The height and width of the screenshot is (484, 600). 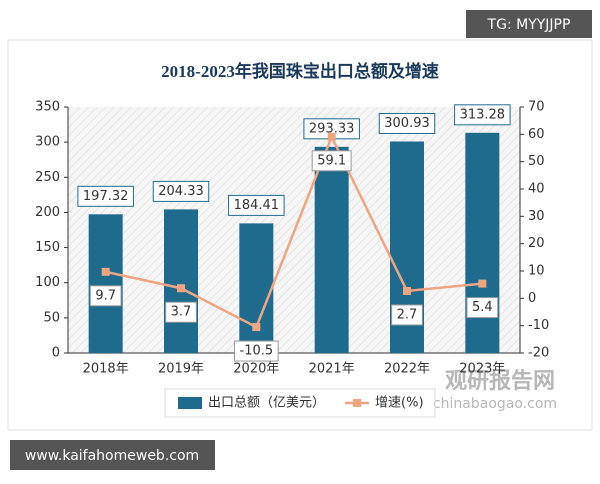 What do you see at coordinates (56, 353) in the screenshot?
I see `y-tick-label: 0` at bounding box center [56, 353].